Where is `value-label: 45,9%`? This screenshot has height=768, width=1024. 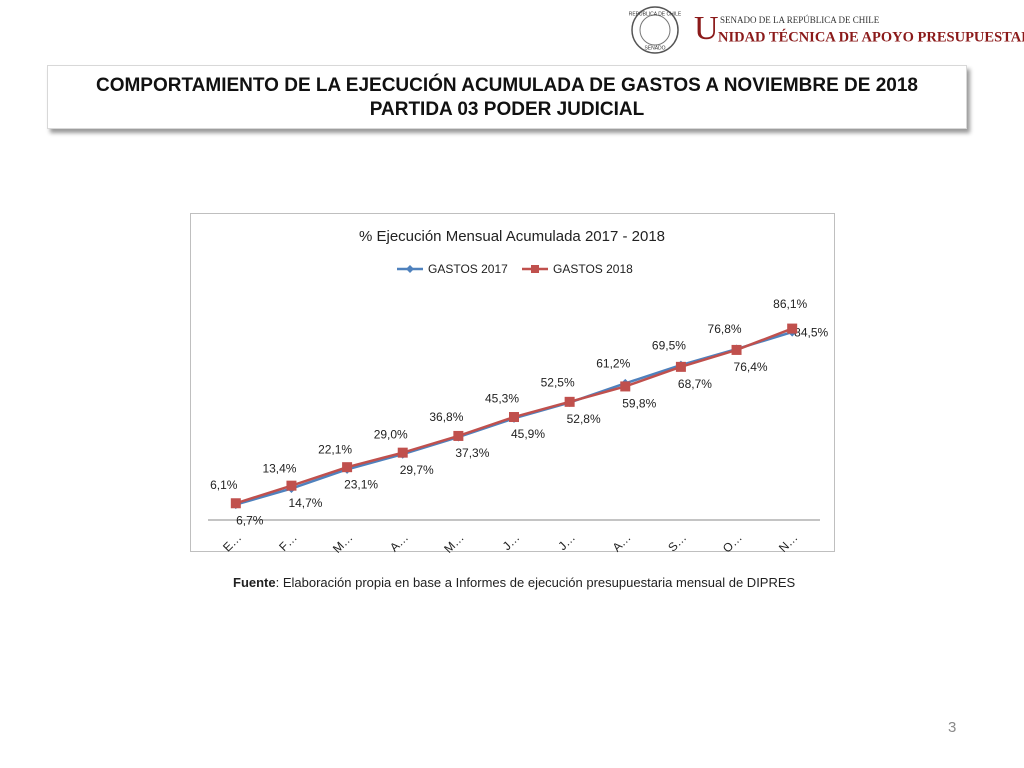
value-label: 45,9% is located at coordinates (528, 434).